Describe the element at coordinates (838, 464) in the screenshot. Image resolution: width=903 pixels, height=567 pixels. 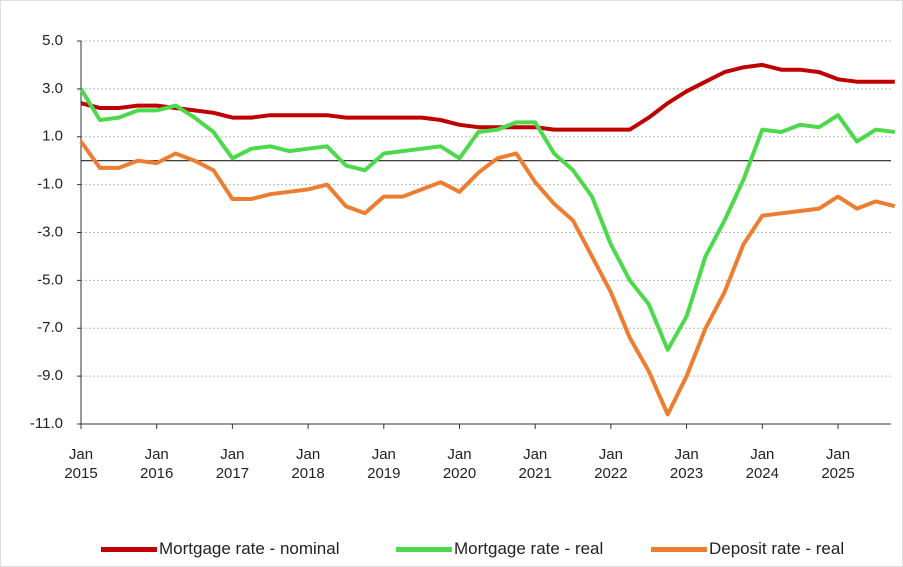
I see `x-tick-label: Jan 2025` at that location.